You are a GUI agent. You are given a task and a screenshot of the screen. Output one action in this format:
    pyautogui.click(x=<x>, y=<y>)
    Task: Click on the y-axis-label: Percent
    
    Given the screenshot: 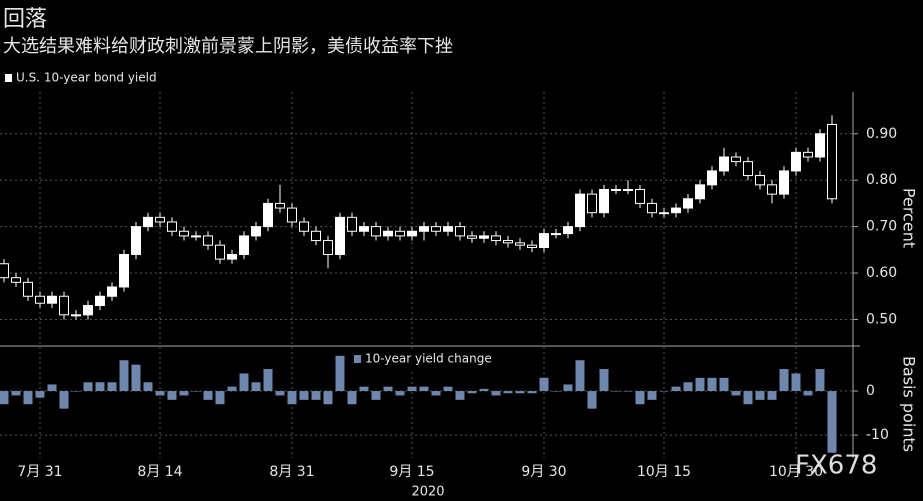 What is the action you would take?
    pyautogui.click(x=909, y=218)
    